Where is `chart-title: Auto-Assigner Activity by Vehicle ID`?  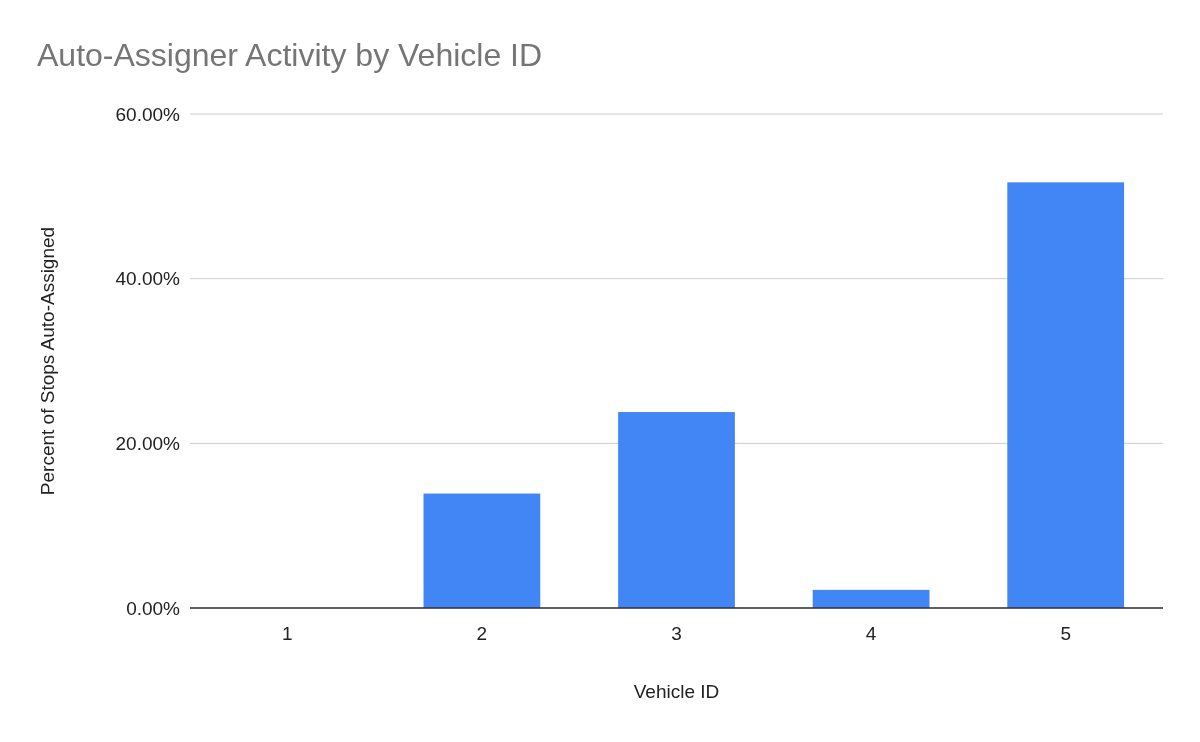 chart-title: Auto-Assigner Activity by Vehicle ID is located at coordinates (290, 55).